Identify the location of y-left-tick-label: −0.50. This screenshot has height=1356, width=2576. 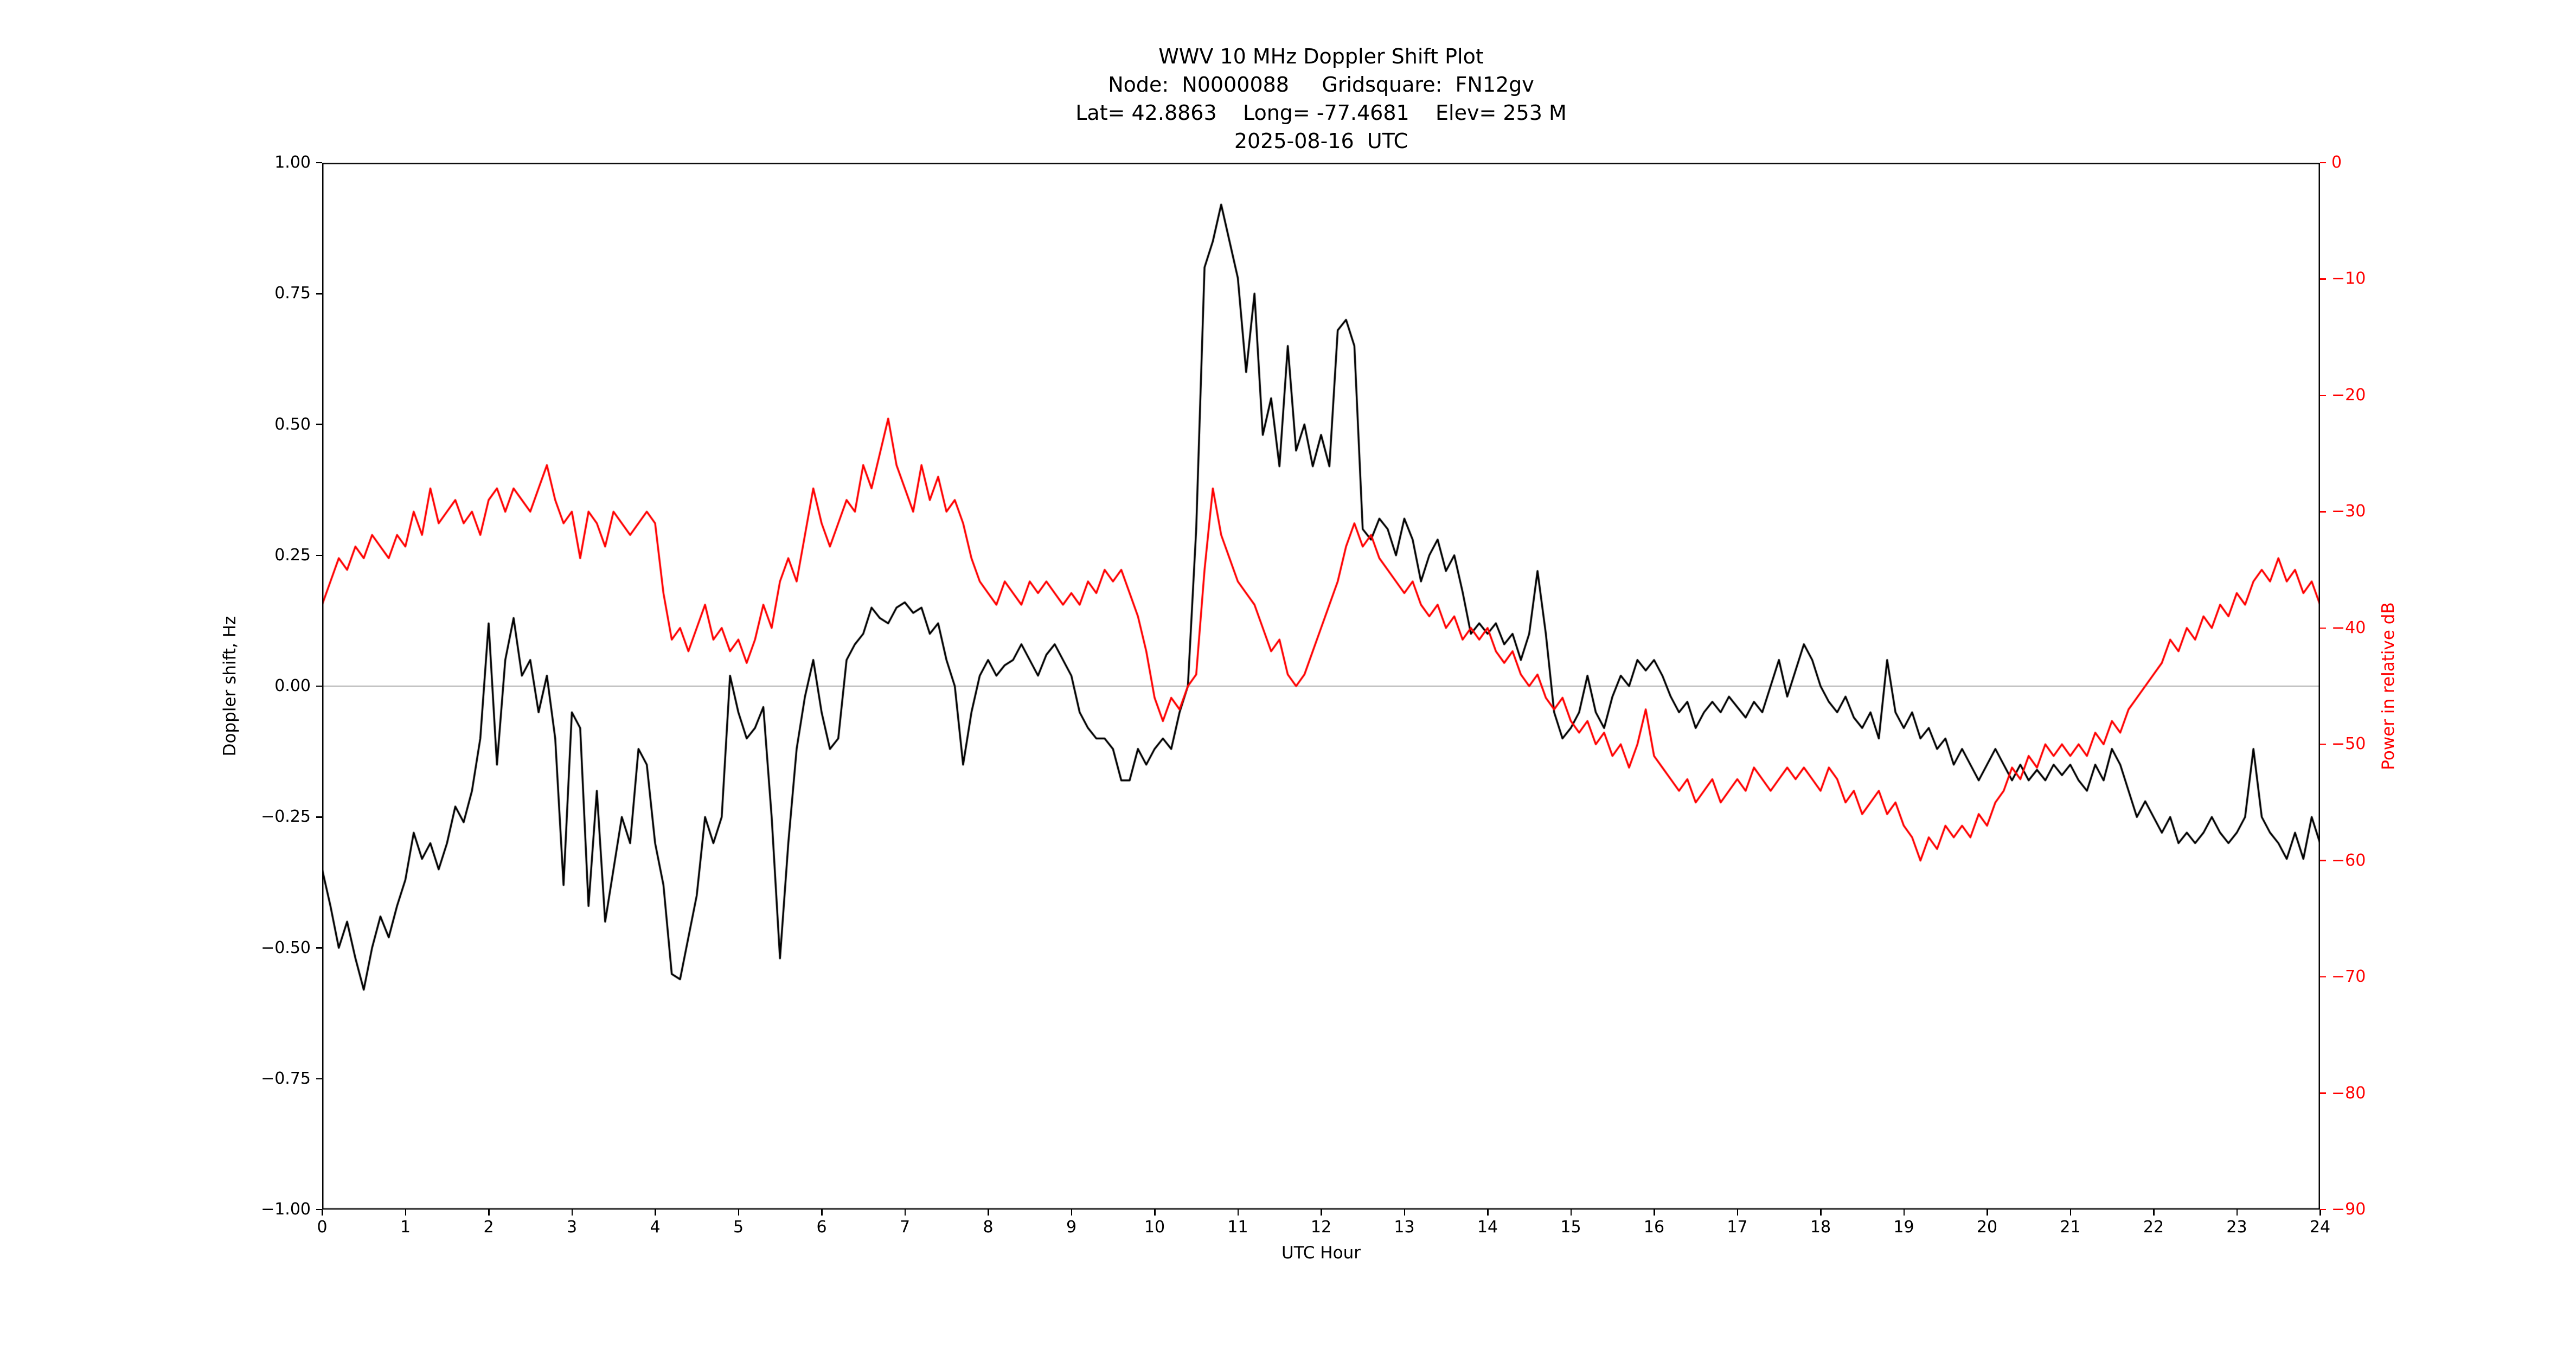
(286, 947).